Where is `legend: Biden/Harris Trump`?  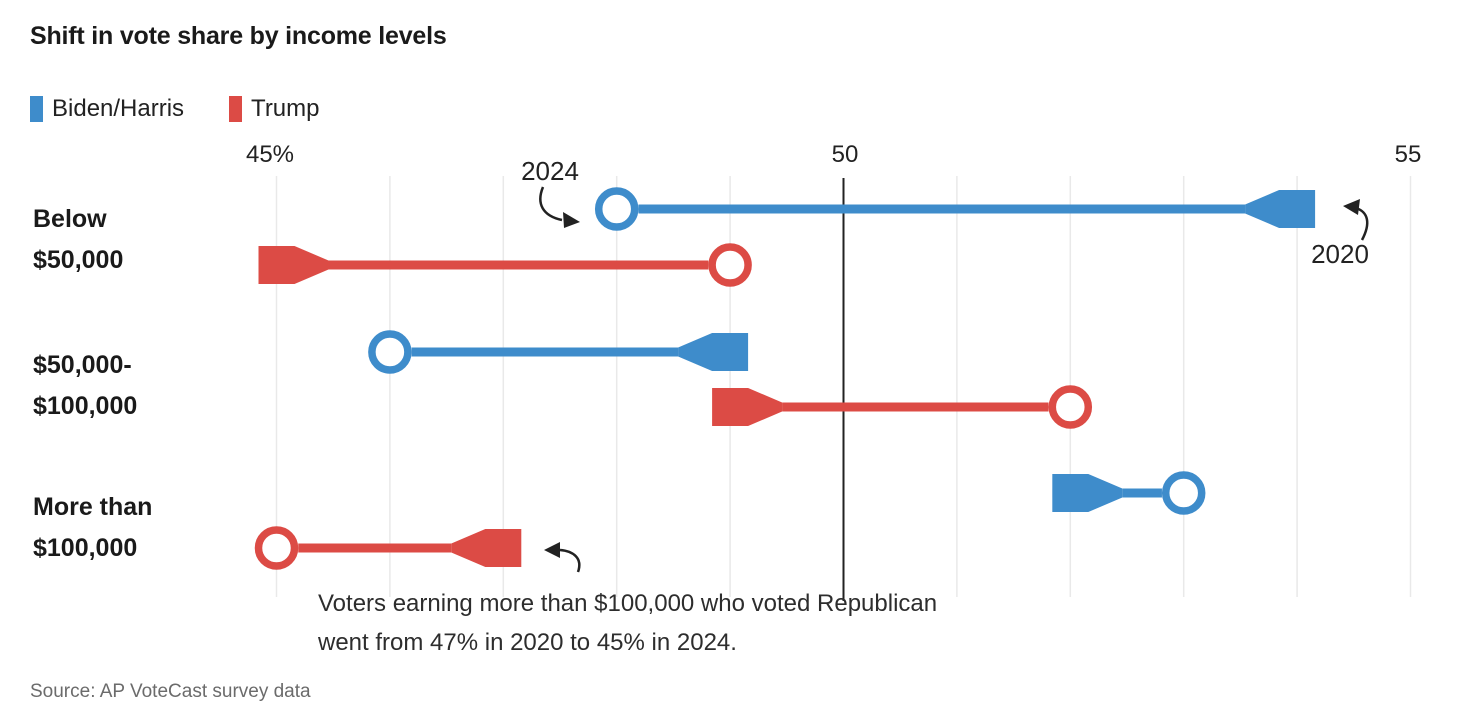
legend: Biden/Harris Trump is located at coordinates (175, 109).